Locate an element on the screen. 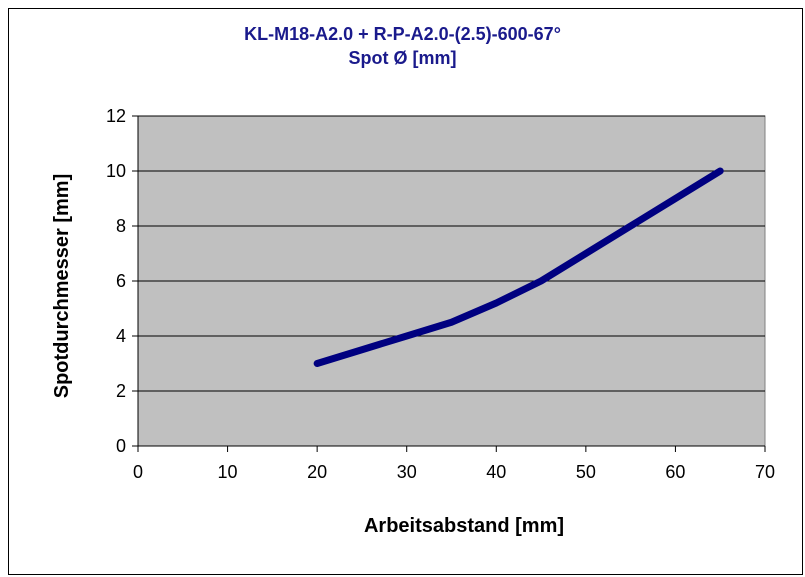  y-tick-label: 8 is located at coordinates (121, 226).